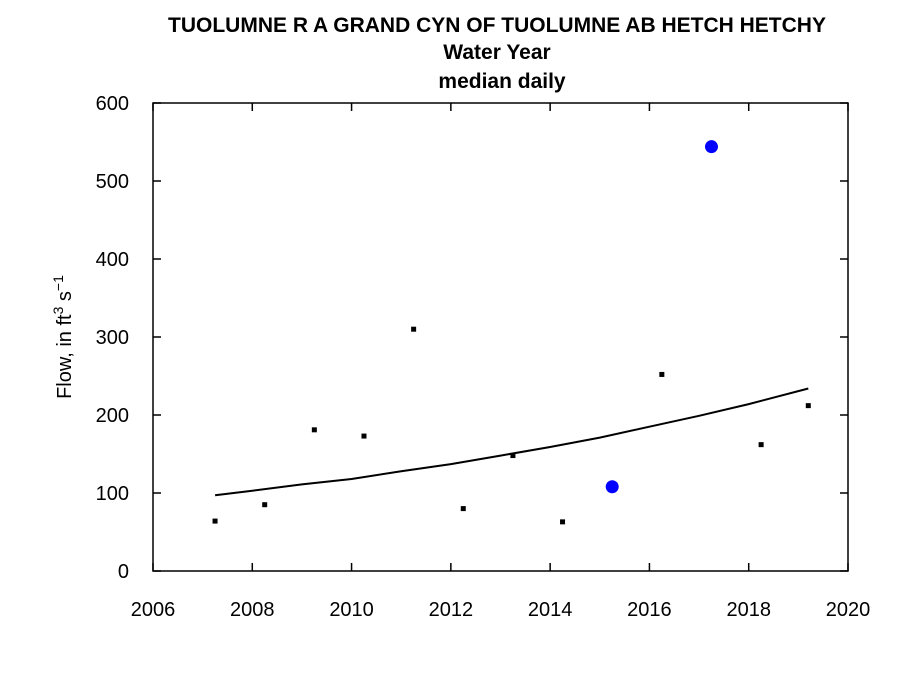 The width and height of the screenshot is (900, 700). Describe the element at coordinates (496, 52) in the screenshot. I see `chart-subtitle: Water Year` at that location.